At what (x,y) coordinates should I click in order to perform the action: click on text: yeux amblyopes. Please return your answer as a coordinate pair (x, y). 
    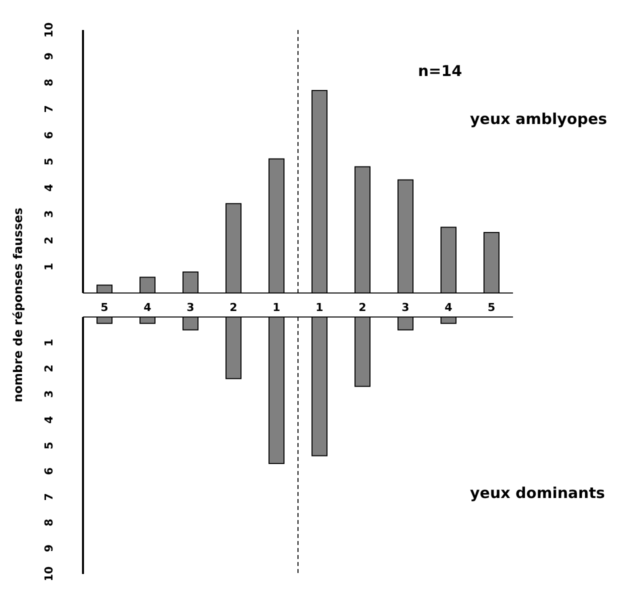
    Looking at the image, I should click on (539, 119).